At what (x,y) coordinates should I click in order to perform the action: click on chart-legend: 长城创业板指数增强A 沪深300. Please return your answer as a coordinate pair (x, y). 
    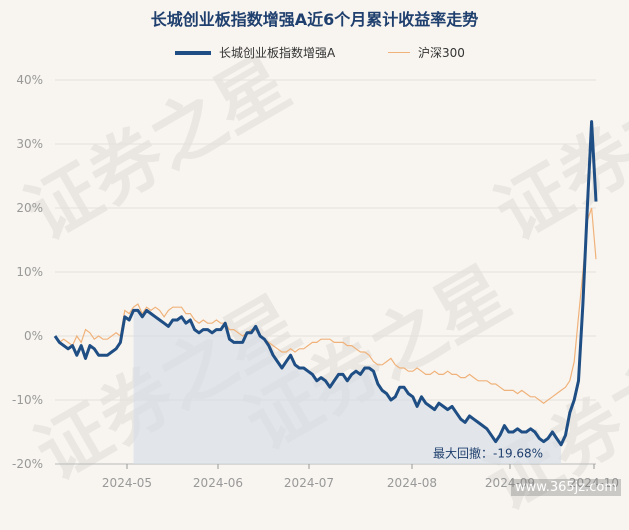
    Looking at the image, I should click on (314, 54).